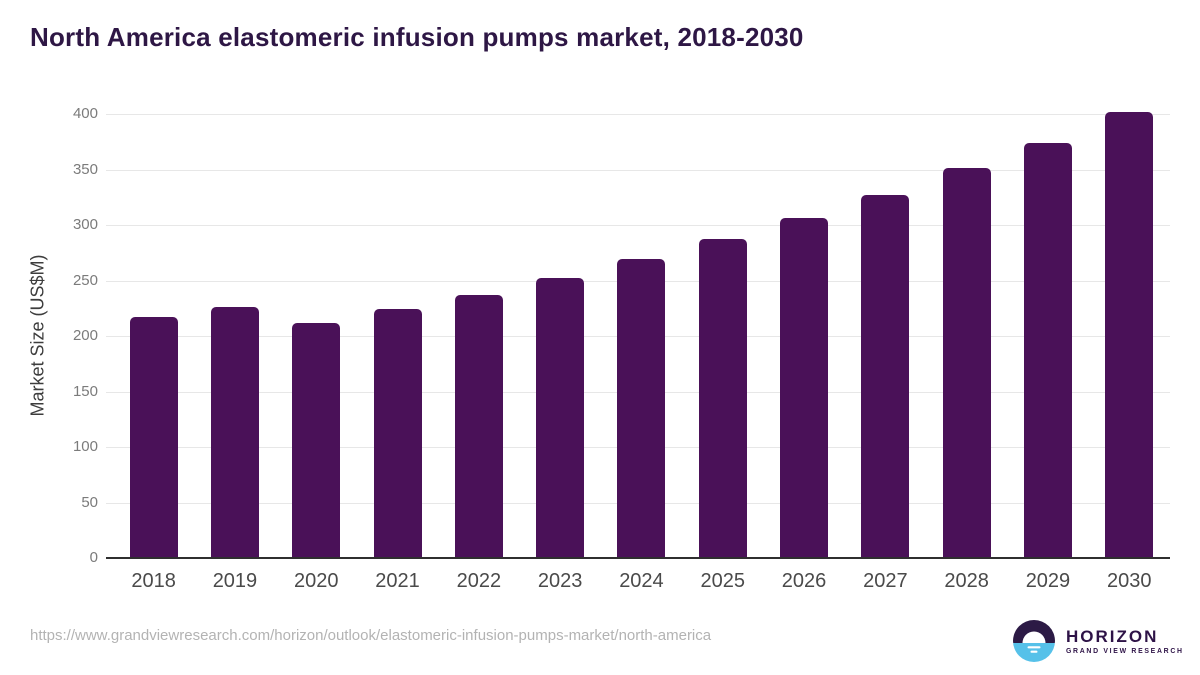 The height and width of the screenshot is (675, 1200). What do you see at coordinates (153, 437) in the screenshot?
I see `bar-2018` at bounding box center [153, 437].